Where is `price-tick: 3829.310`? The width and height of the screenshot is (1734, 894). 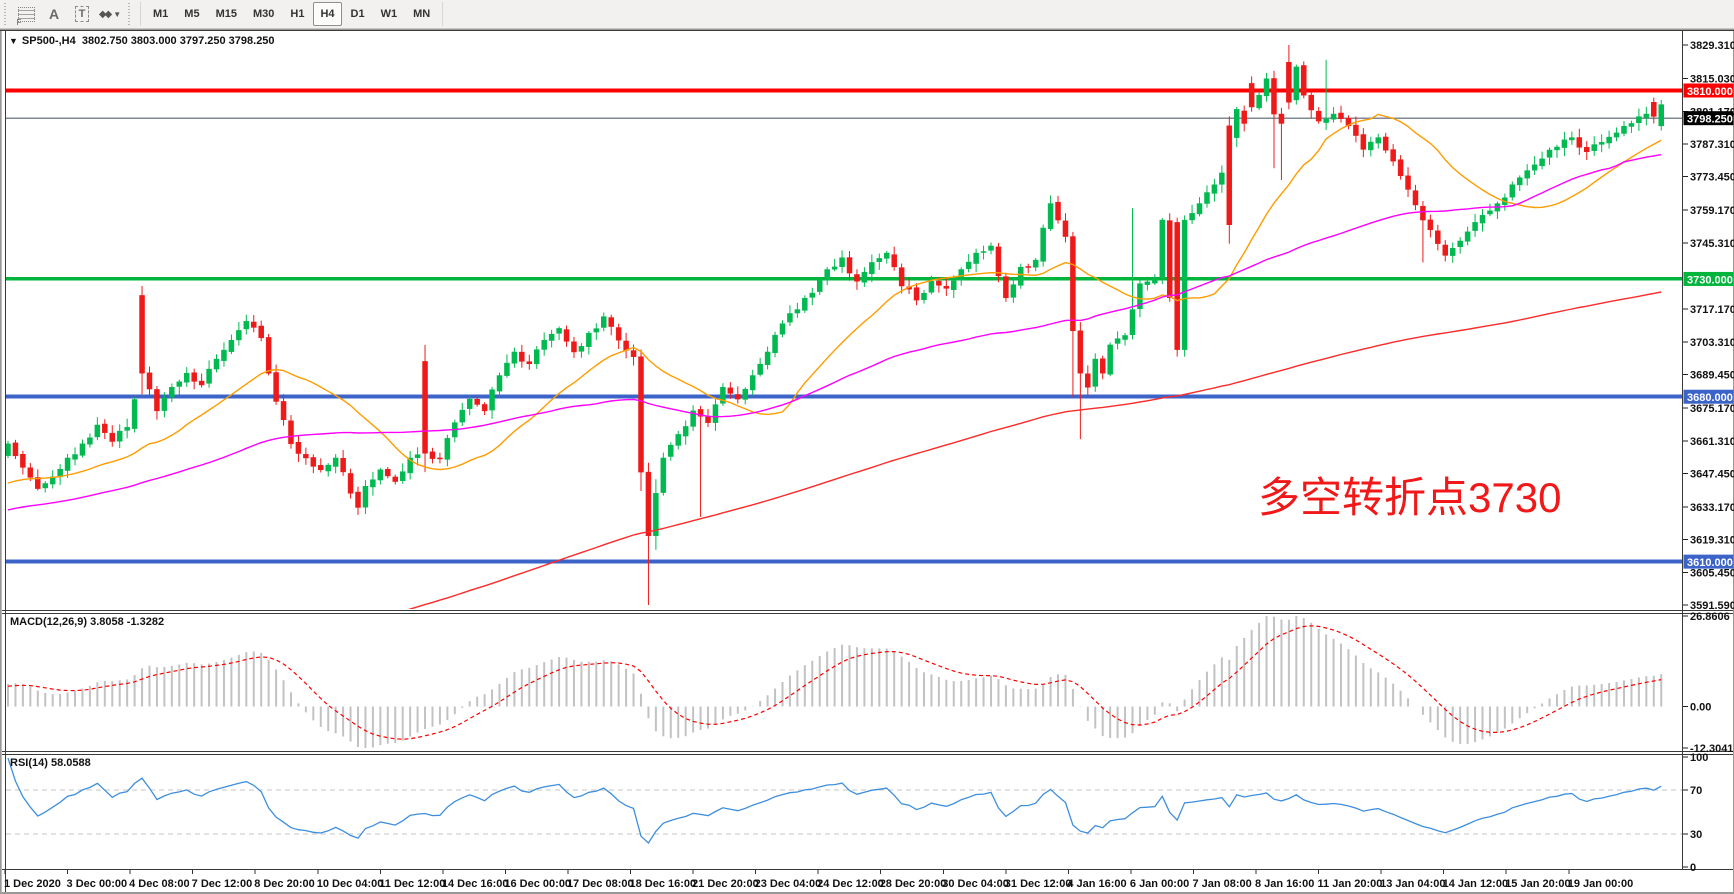 price-tick: 3829.310 is located at coordinates (1712, 46).